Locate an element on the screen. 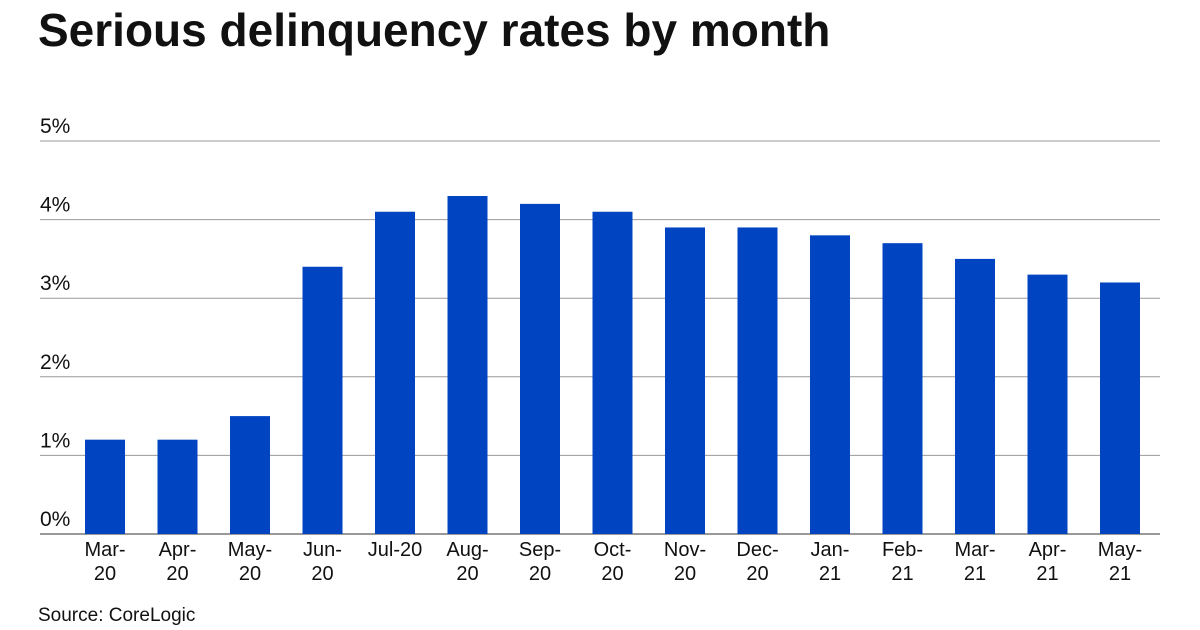 This screenshot has width=1200, height=630. y-tick-label: 1% is located at coordinates (55, 440).